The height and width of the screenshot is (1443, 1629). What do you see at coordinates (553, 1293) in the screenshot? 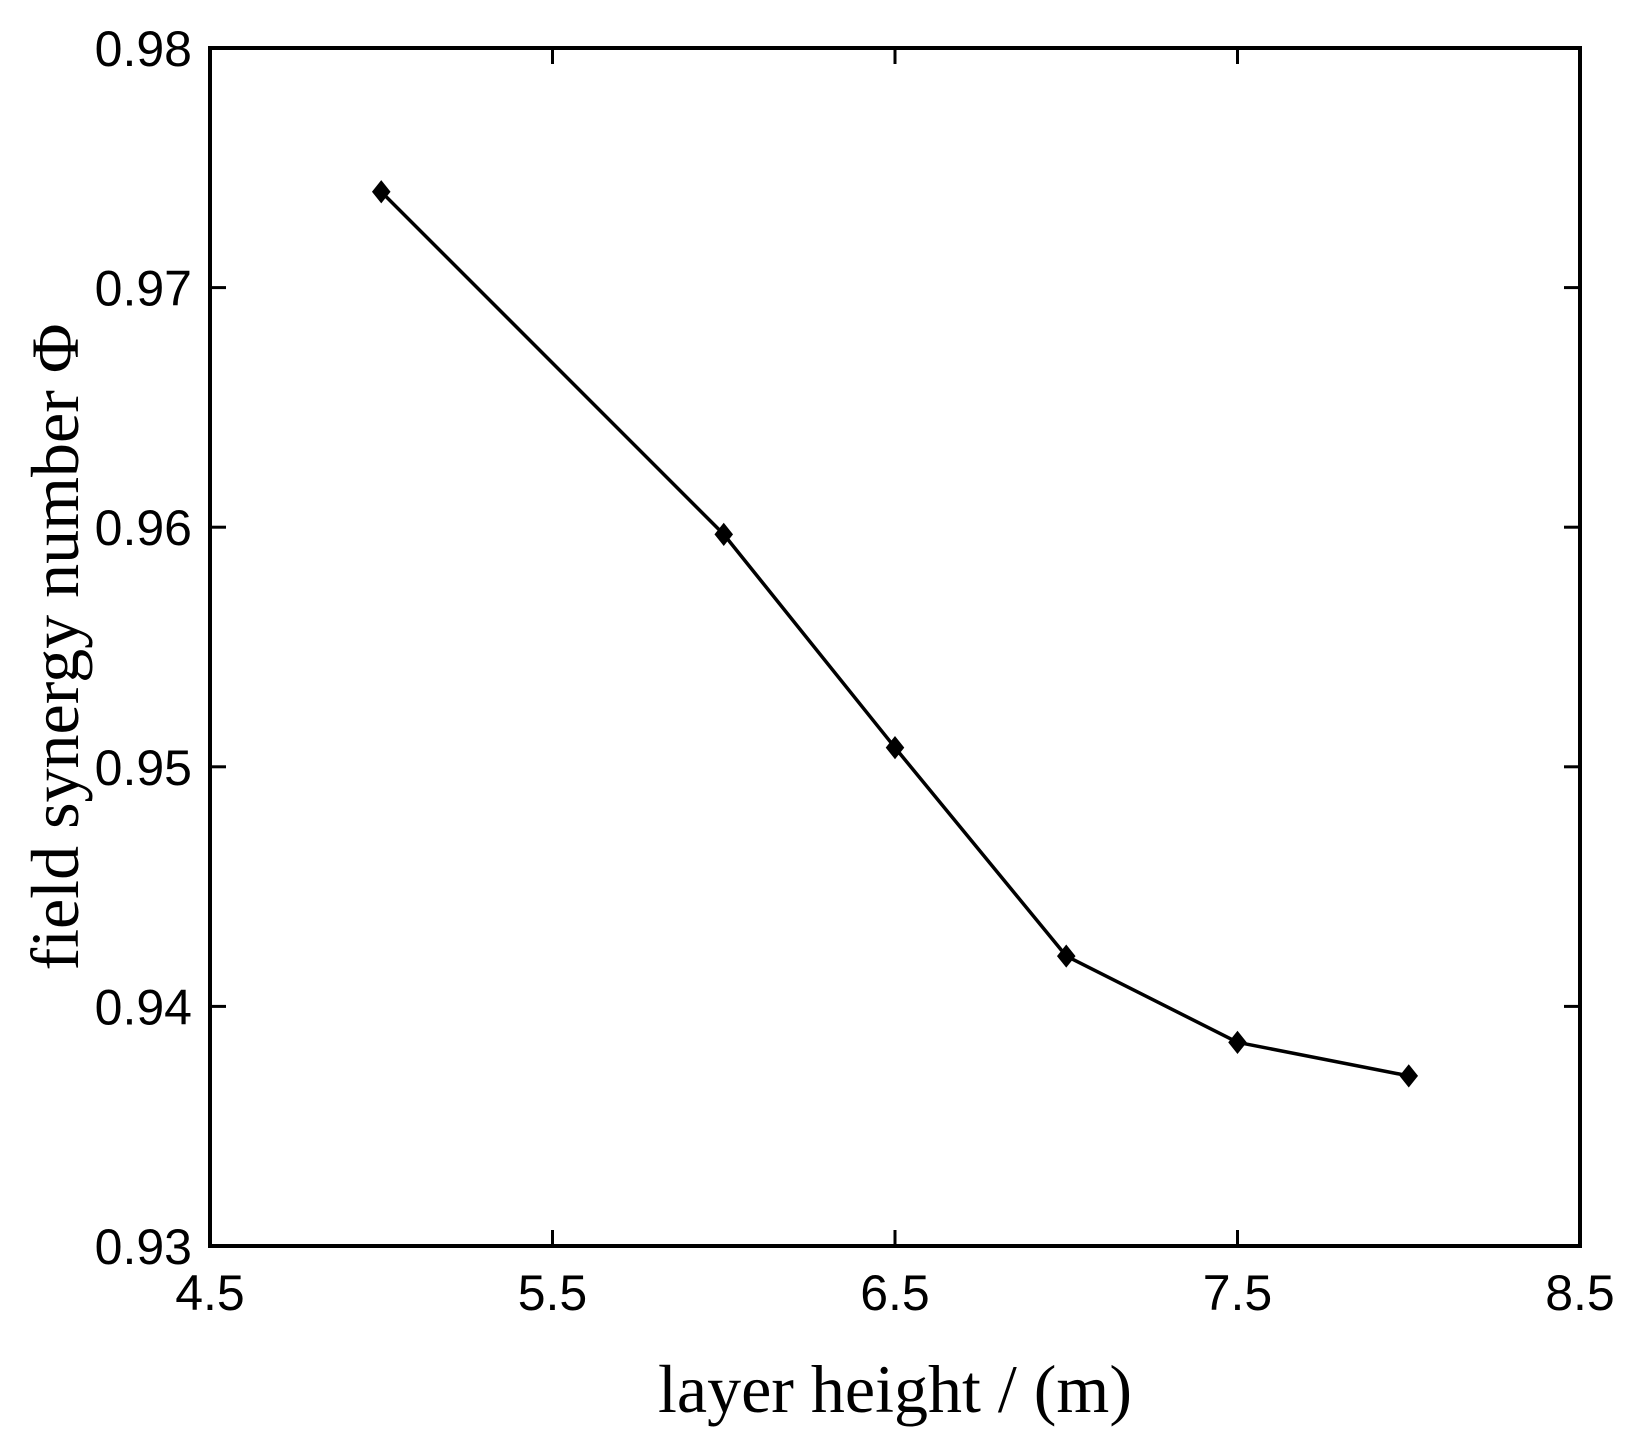
I see `x-tick-label: 5.5` at bounding box center [553, 1293].